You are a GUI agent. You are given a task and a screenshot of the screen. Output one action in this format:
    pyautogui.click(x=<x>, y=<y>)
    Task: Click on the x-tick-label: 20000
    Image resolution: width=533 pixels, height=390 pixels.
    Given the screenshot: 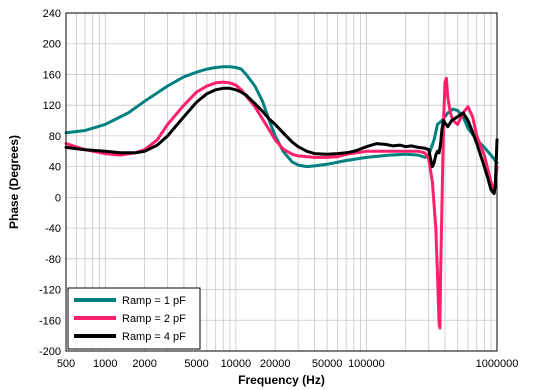 What is the action you would take?
    pyautogui.click(x=275, y=364)
    